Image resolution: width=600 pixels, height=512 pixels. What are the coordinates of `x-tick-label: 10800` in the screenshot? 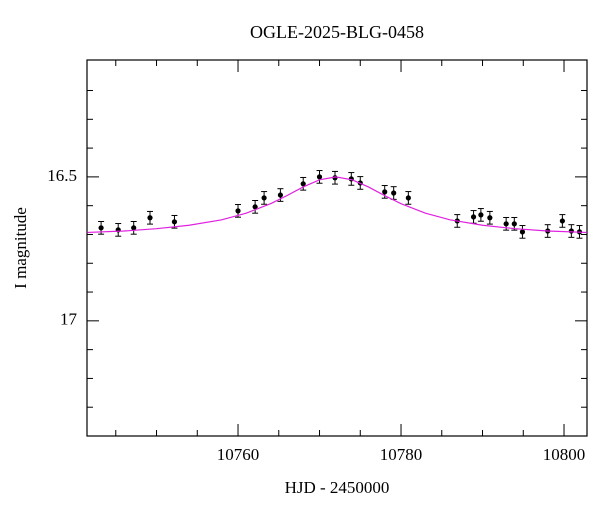 It's located at (564, 454).